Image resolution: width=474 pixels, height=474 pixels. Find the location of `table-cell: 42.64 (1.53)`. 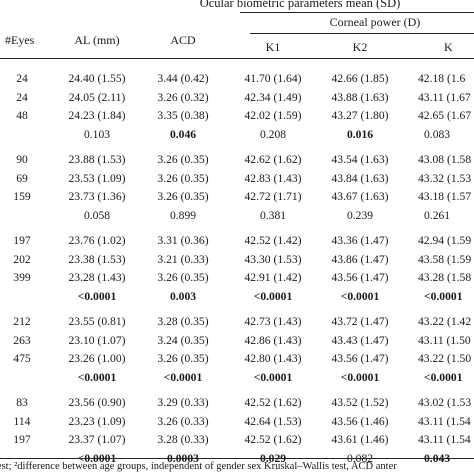

table-cell: 42.64 (1.53) is located at coordinates (273, 421).